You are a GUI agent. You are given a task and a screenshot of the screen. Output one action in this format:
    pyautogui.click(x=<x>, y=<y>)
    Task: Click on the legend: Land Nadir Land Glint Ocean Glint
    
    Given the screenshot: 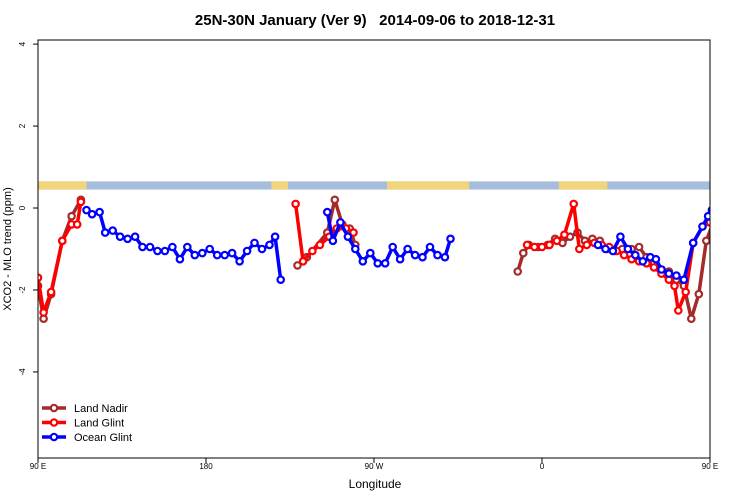 What is the action you would take?
    pyautogui.click(x=87, y=423)
    